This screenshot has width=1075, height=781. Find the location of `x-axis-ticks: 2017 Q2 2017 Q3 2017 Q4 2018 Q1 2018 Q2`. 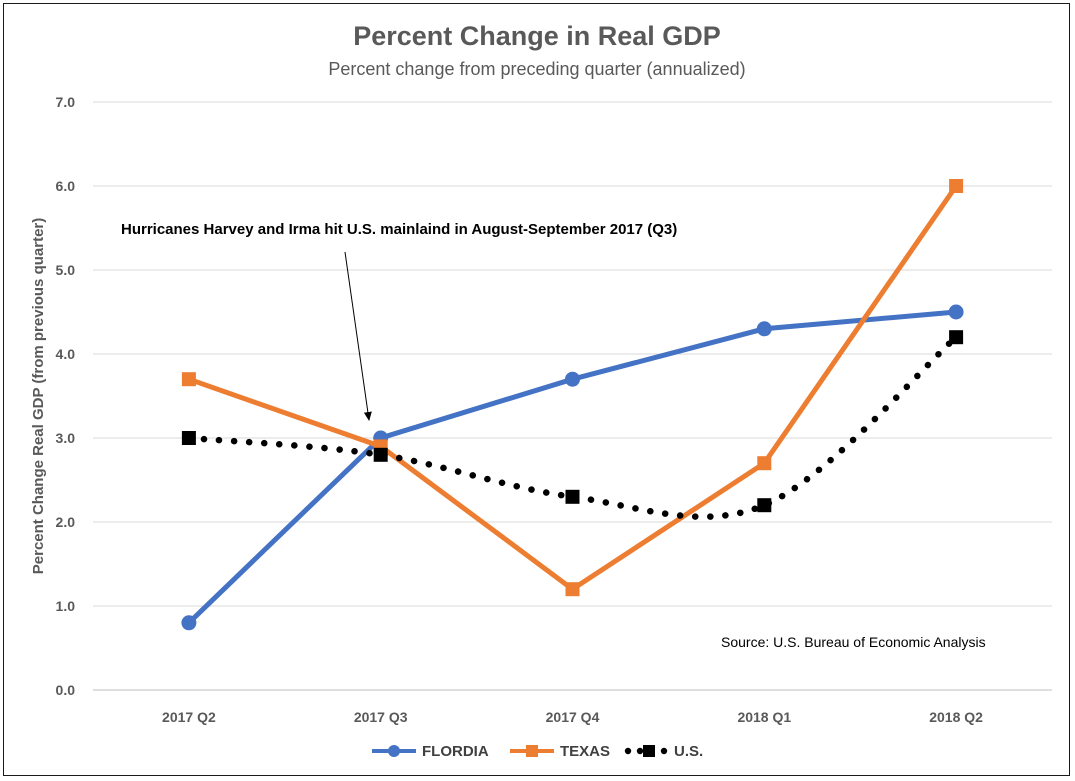

x-axis-ticks: 2017 Q2 2017 Q3 2017 Q4 2018 Q1 2018 Q2 is located at coordinates (572, 717).